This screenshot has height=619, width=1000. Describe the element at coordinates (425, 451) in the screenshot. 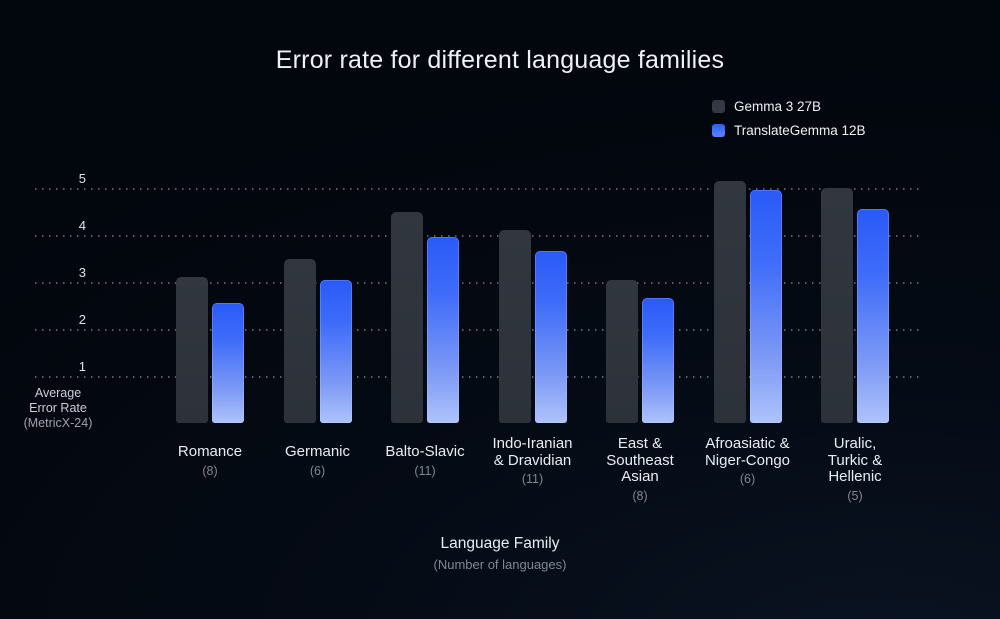

I see `x-label-line: Balto-Slavic` at that location.